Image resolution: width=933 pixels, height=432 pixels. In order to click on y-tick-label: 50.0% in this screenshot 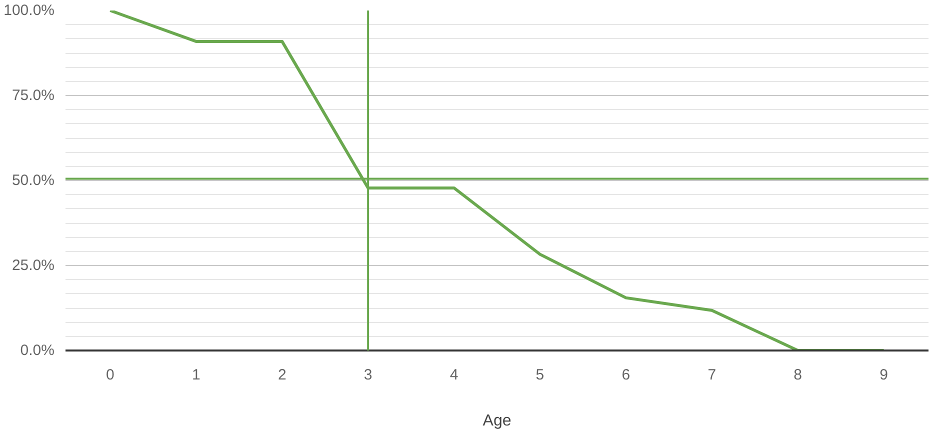, I will do `click(33, 180)`.